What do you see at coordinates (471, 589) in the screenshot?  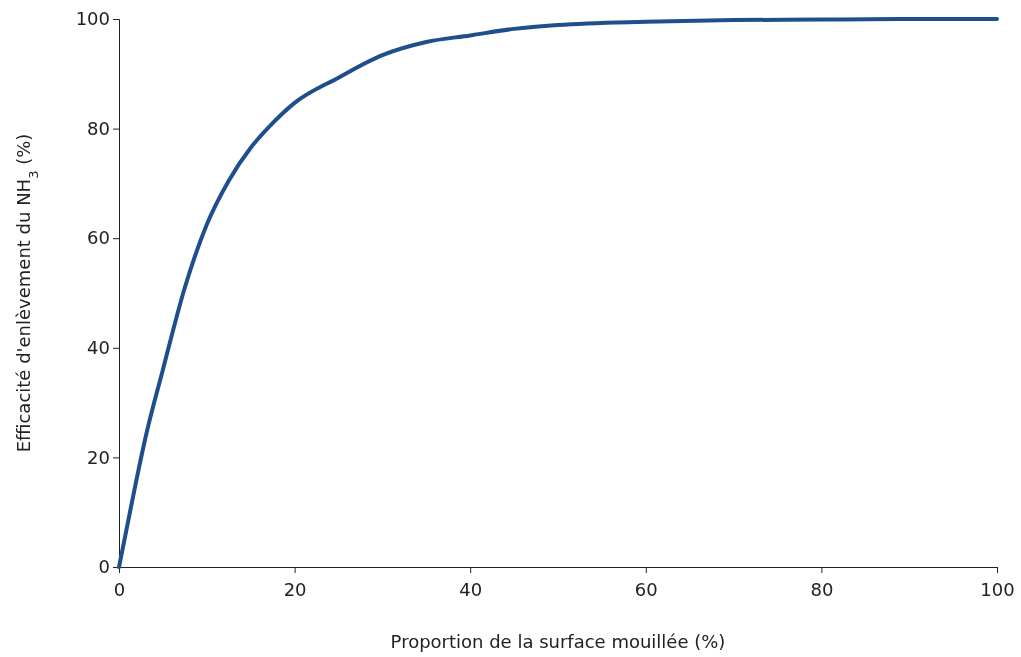 I see `x-tick-label: 40` at bounding box center [471, 589].